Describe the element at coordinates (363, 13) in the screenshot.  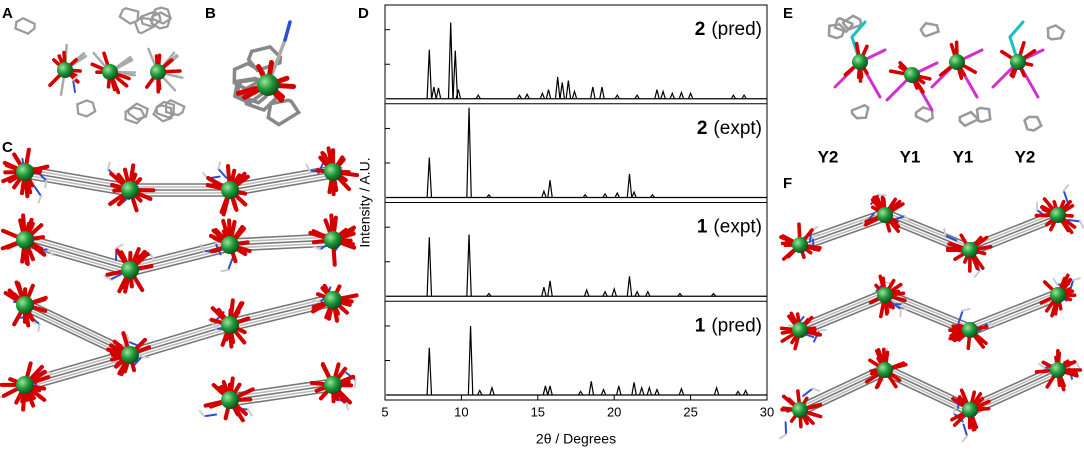
I see `panel-label: D` at that location.